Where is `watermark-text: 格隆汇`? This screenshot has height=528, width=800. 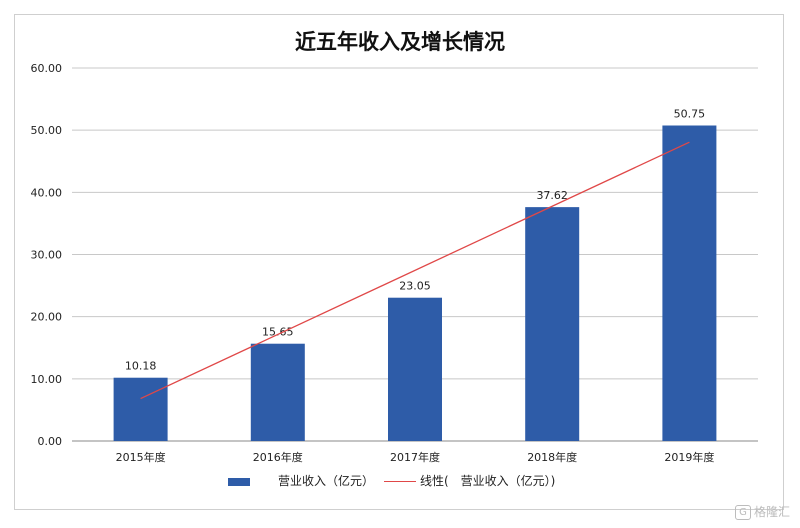 watermark-text: 格隆汇 is located at coordinates (771, 512).